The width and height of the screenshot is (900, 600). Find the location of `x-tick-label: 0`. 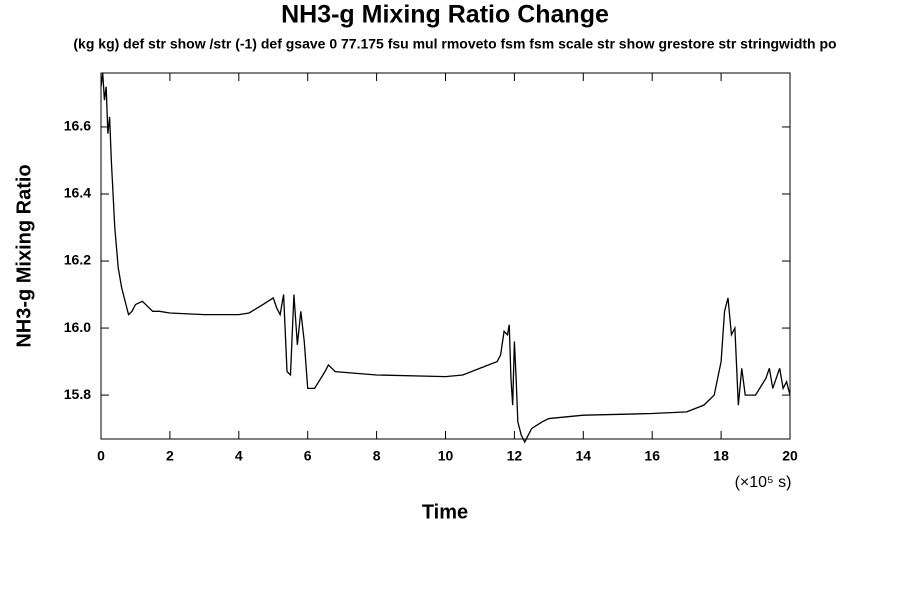

x-tick-label: 0 is located at coordinates (101, 456).